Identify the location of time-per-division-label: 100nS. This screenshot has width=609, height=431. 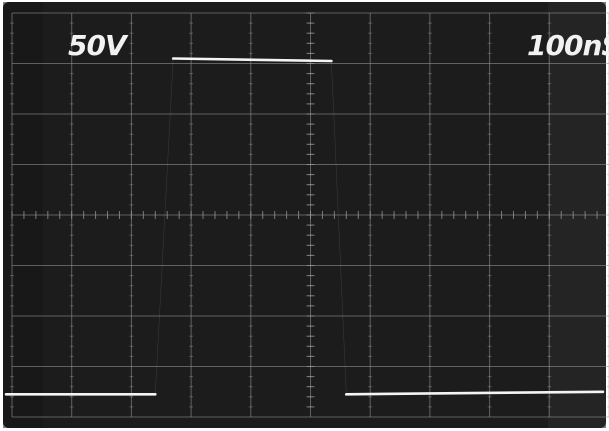
(568, 45).